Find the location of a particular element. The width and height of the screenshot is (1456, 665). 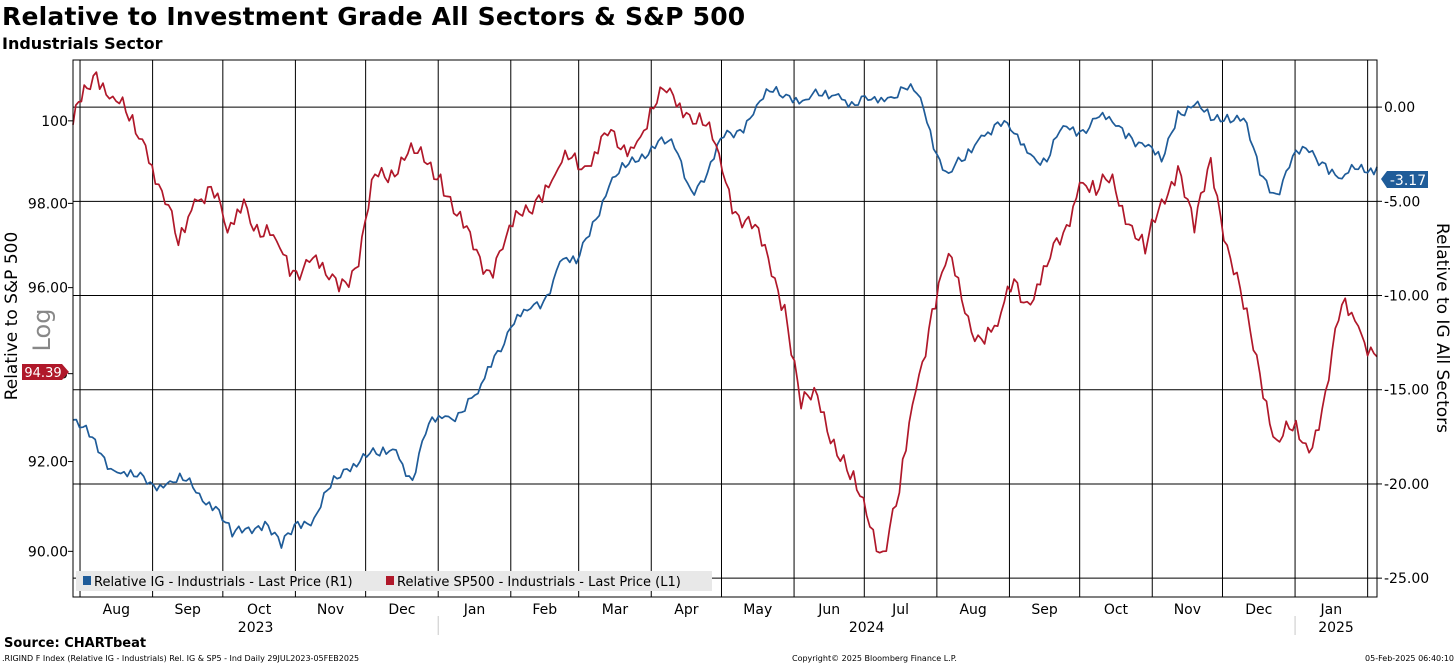

footer-timestamp: 05-Feb-2025 06:40:10 is located at coordinates (1409, 658).